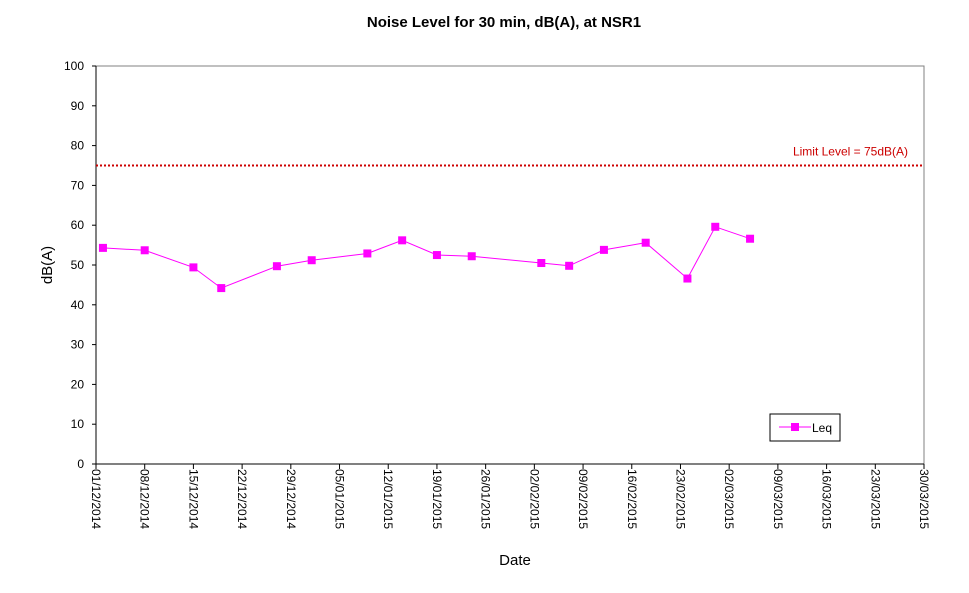 The height and width of the screenshot is (593, 969). What do you see at coordinates (827, 499) in the screenshot?
I see `x-tick-label: 16/03/2015` at bounding box center [827, 499].